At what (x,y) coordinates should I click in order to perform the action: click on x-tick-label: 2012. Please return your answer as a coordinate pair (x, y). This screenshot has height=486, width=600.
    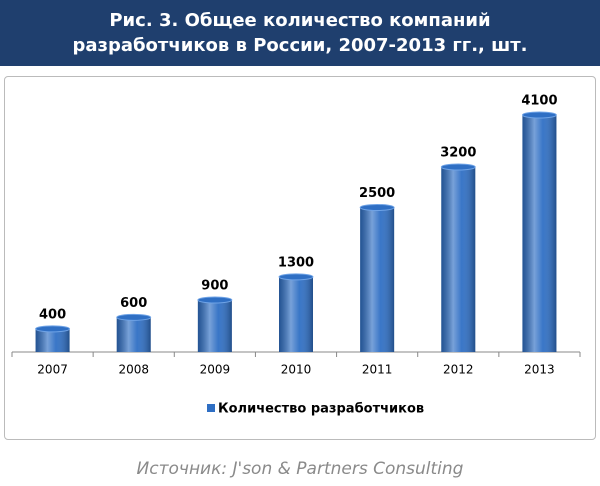
    Looking at the image, I should click on (458, 370).